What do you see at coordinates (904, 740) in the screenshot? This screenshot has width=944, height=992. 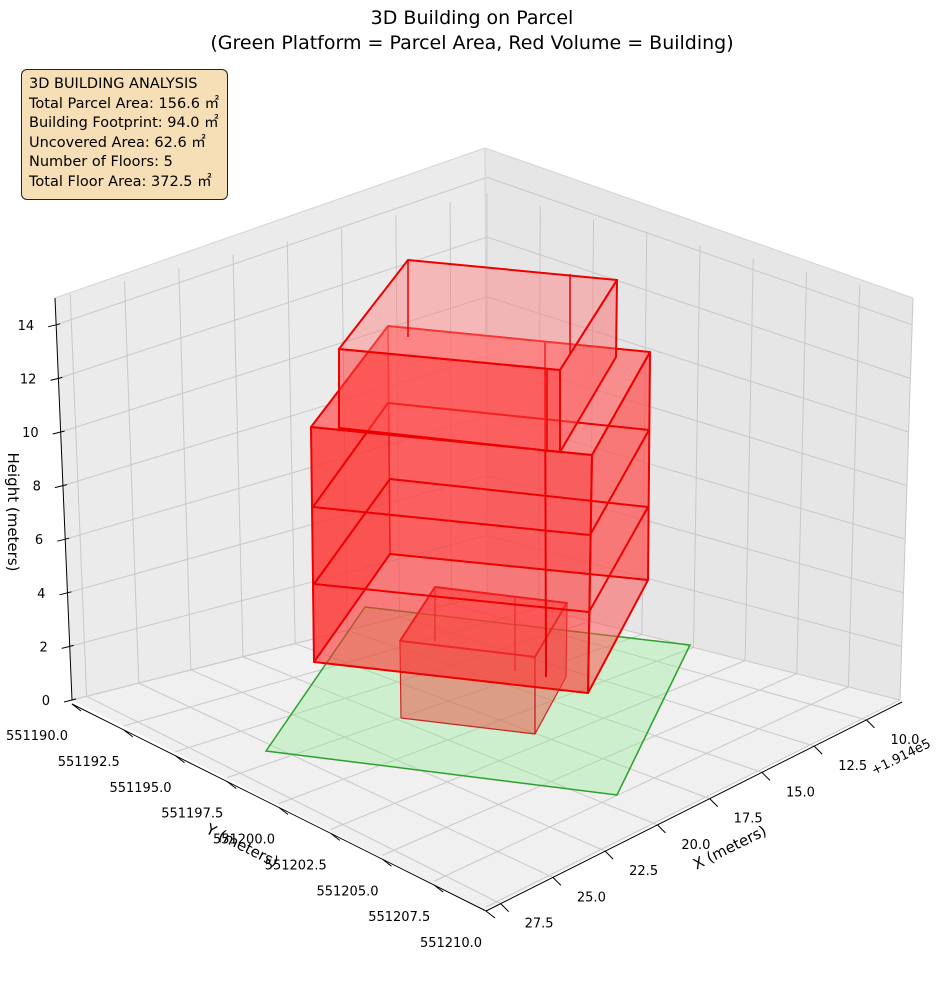 I see `x-tick-label: 10.0` at bounding box center [904, 740].